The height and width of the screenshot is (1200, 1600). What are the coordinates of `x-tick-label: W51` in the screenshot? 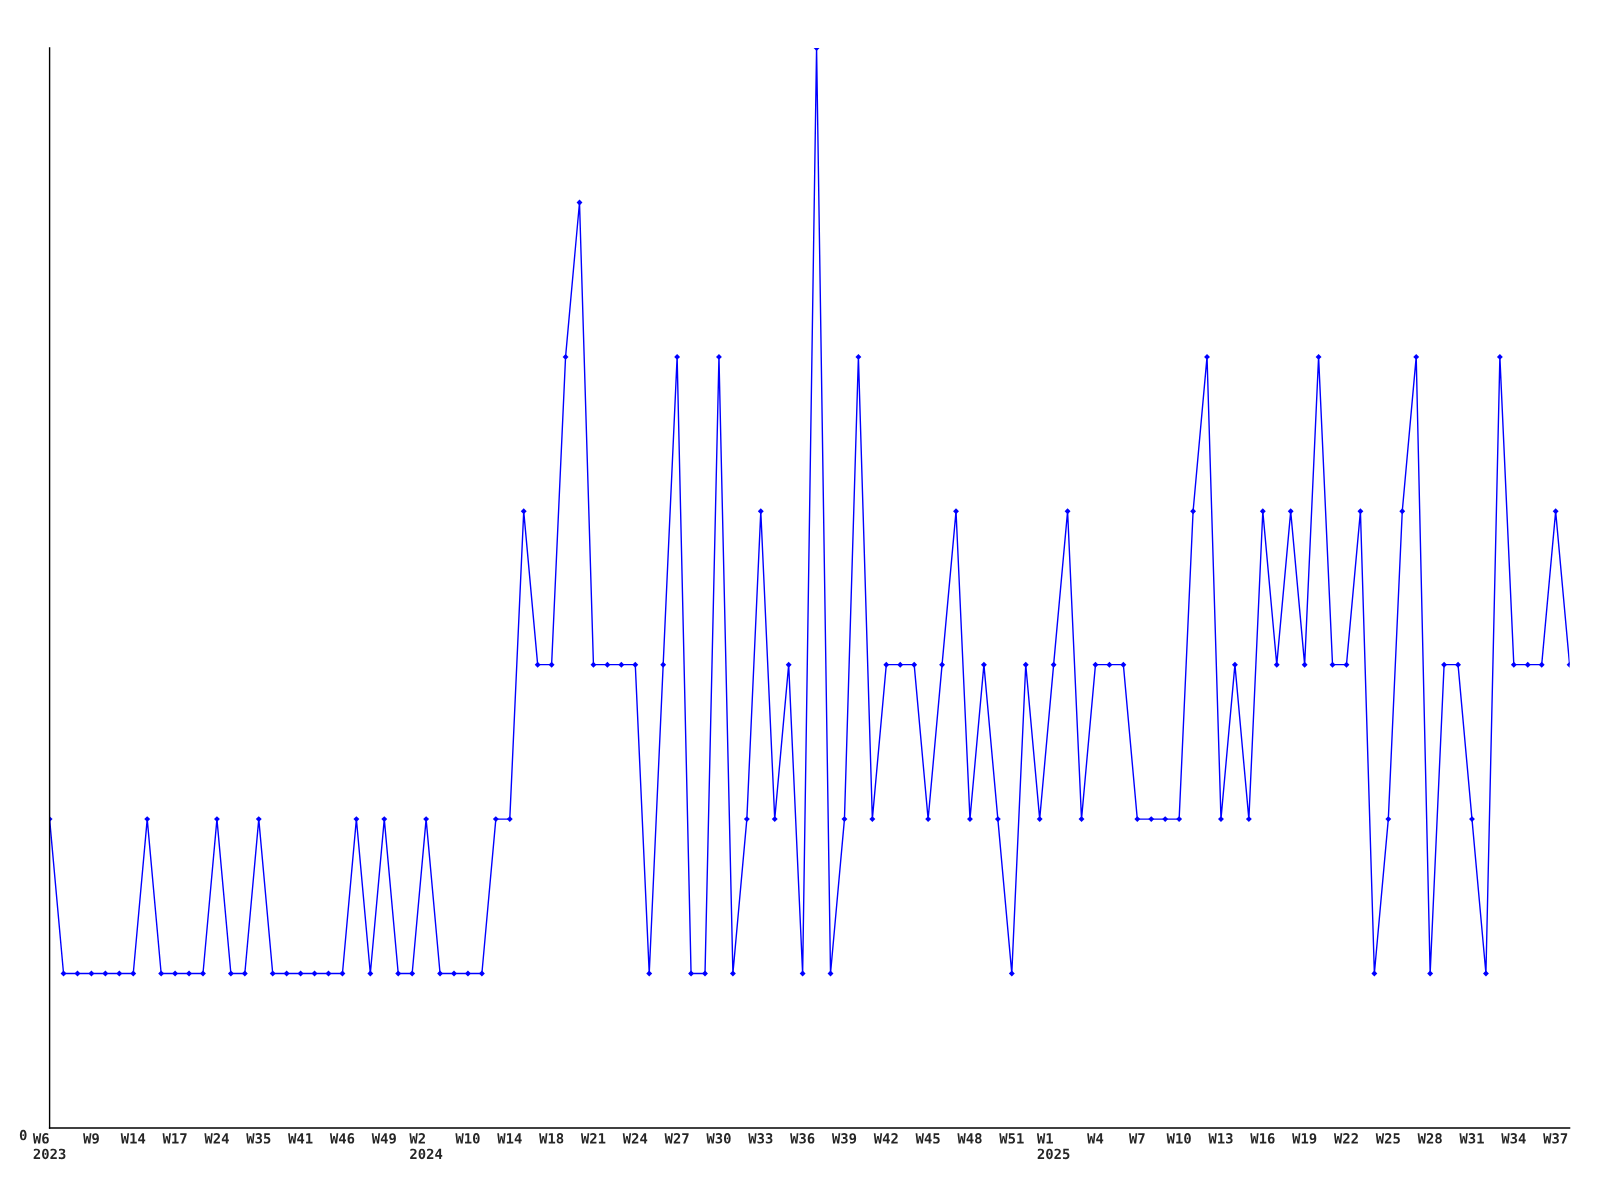 It's located at (1011, 1138).